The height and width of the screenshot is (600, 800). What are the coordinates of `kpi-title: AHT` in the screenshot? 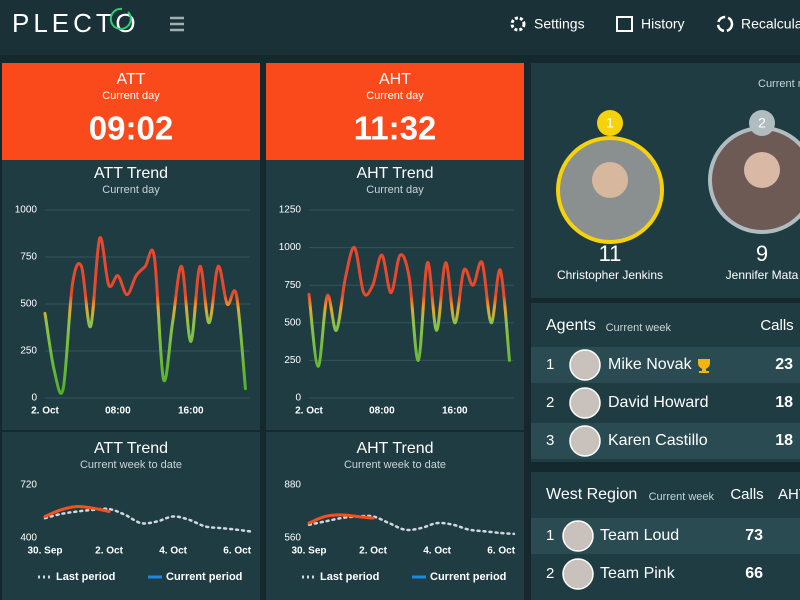 It's located at (395, 79).